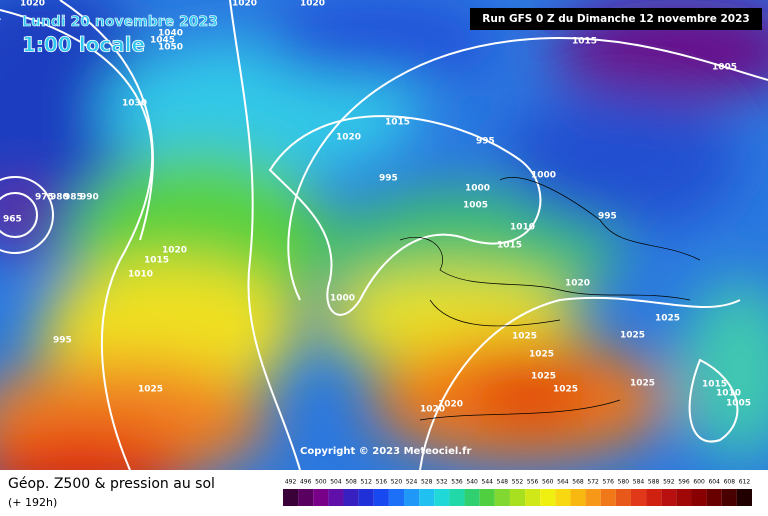 The width and height of the screenshot is (768, 516). Describe the element at coordinates (162, 41) in the screenshot. I see `isobar-label: 1045` at that location.